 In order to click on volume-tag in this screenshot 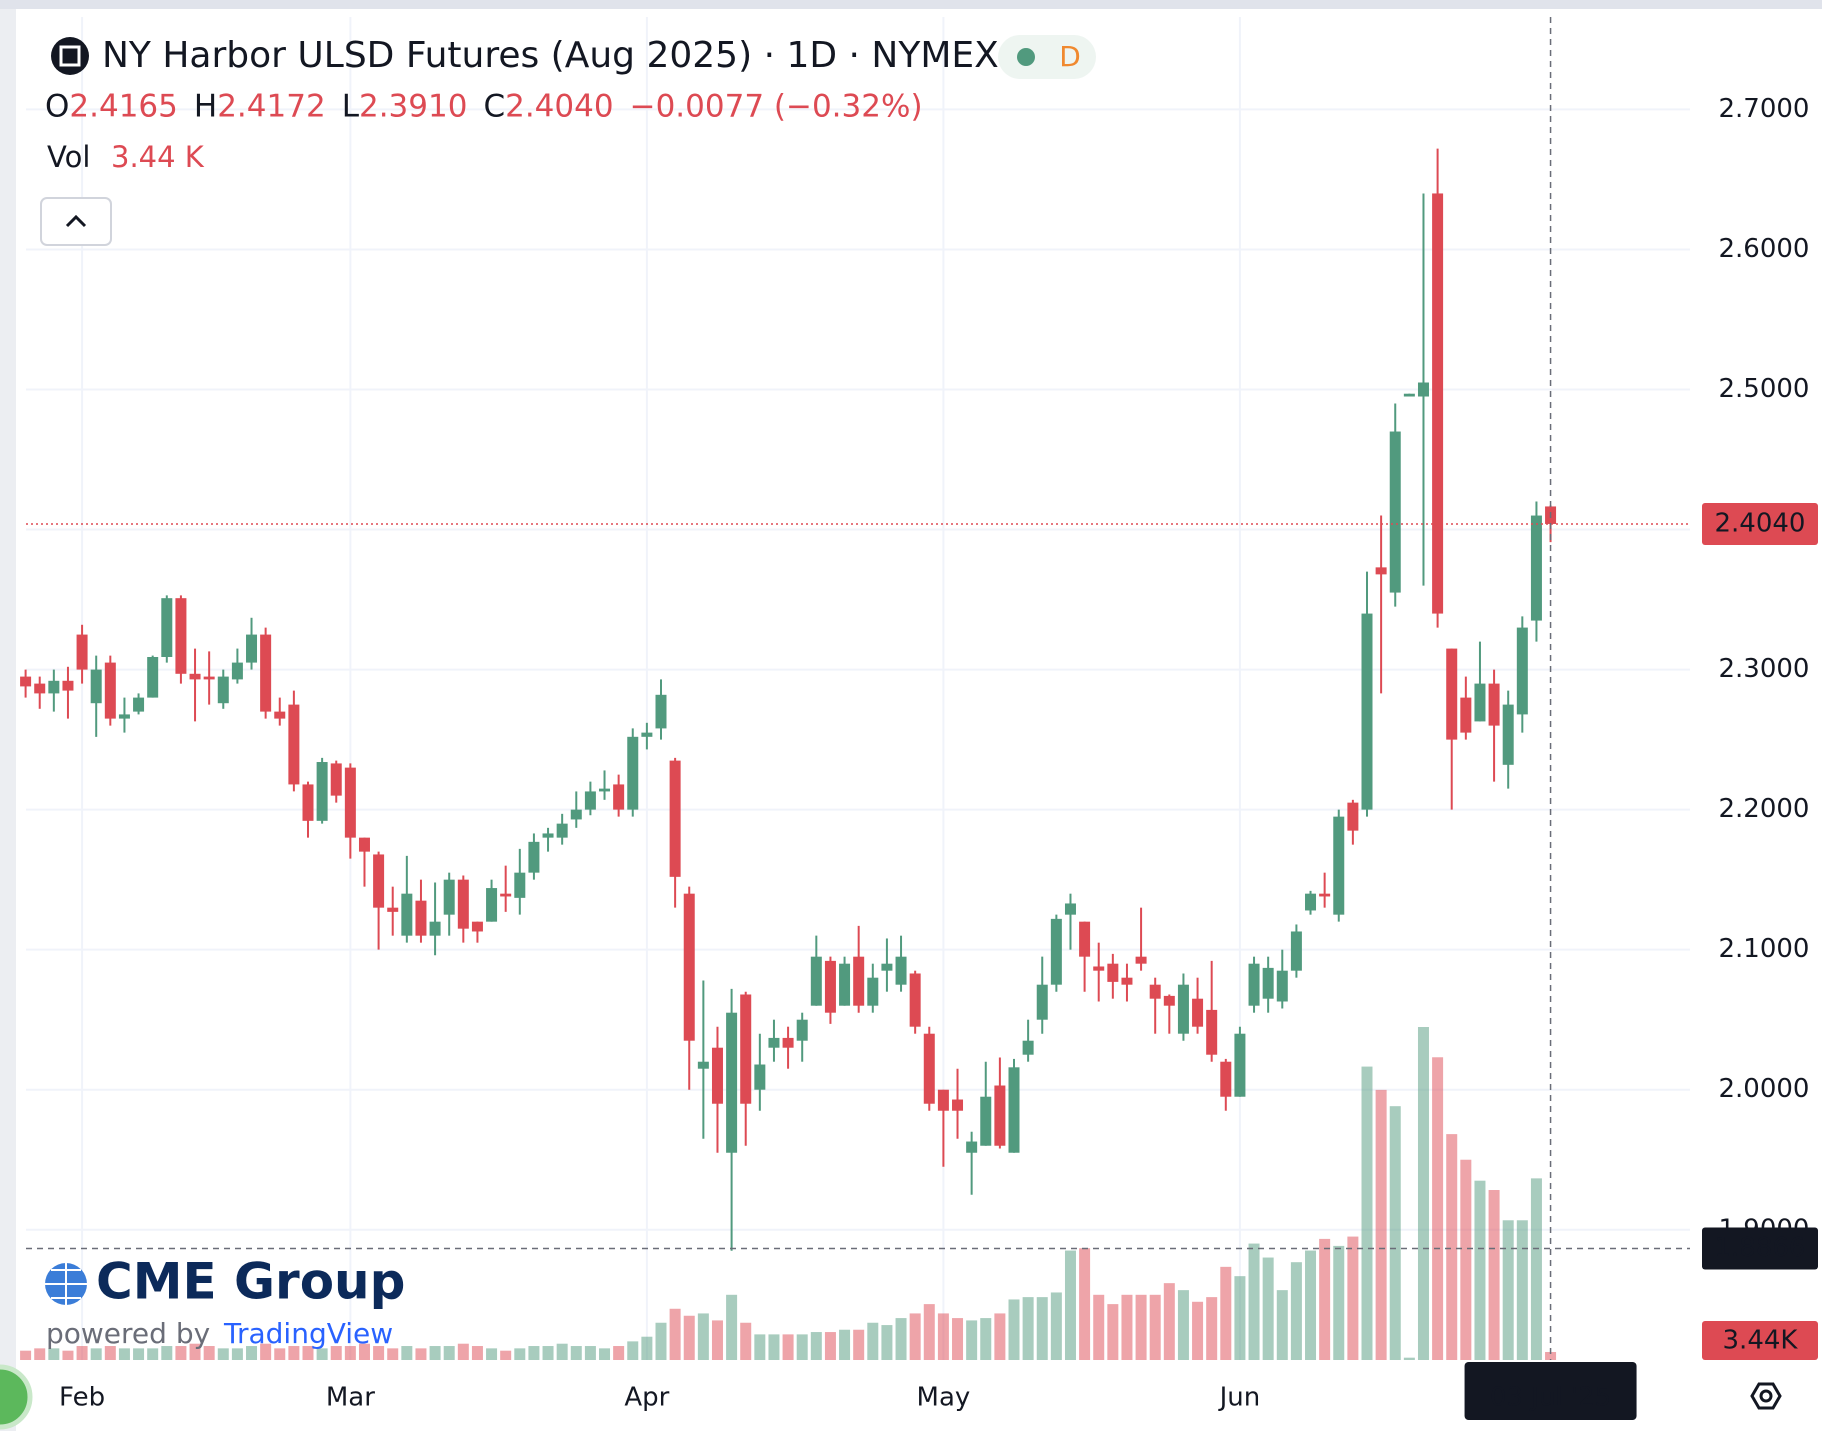, I will do `click(1760, 1340)`.